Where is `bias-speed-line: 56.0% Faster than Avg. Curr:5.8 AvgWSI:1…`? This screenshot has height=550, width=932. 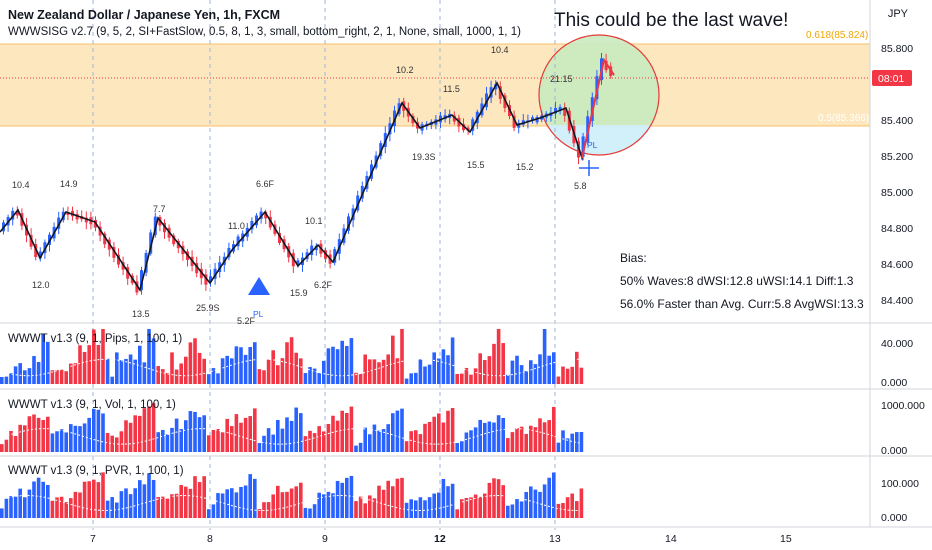
bias-speed-line: 56.0% Faster than Avg. Curr:5.8 AvgWSI:1… is located at coordinates (742, 304).